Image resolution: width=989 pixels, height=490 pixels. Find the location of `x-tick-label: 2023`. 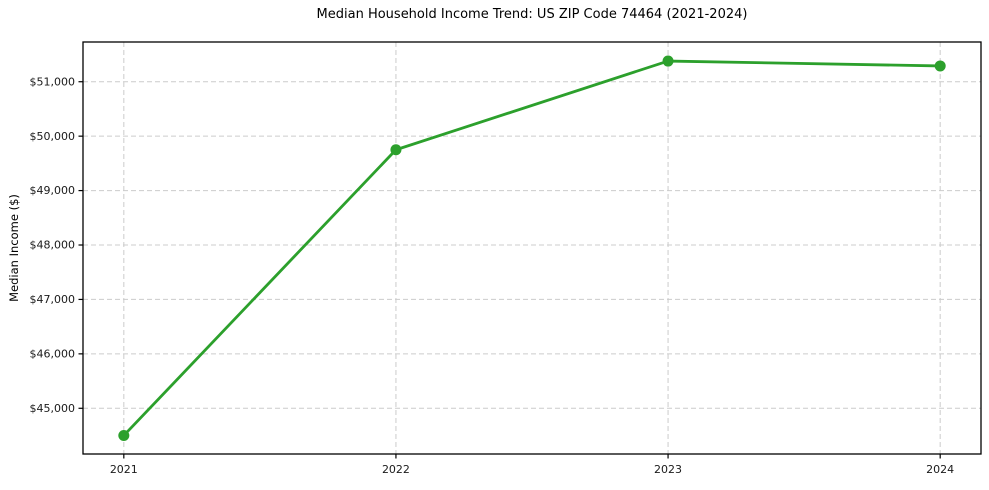

x-tick-label: 2023 is located at coordinates (668, 469).